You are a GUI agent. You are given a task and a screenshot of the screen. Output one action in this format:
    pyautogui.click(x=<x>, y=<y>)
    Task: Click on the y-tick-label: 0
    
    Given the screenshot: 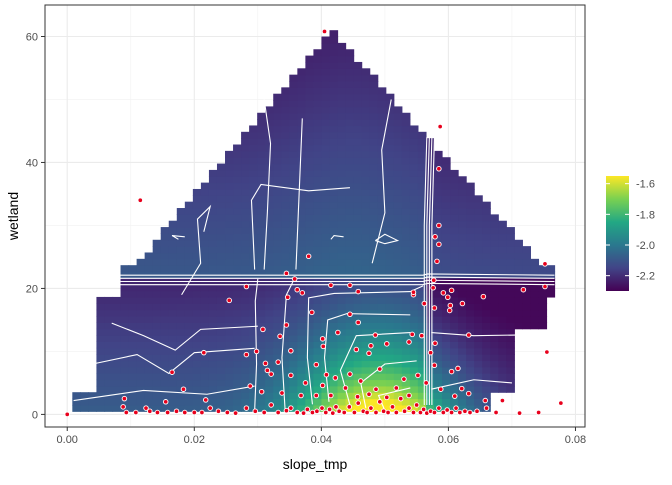 What is the action you would take?
    pyautogui.click(x=35, y=415)
    